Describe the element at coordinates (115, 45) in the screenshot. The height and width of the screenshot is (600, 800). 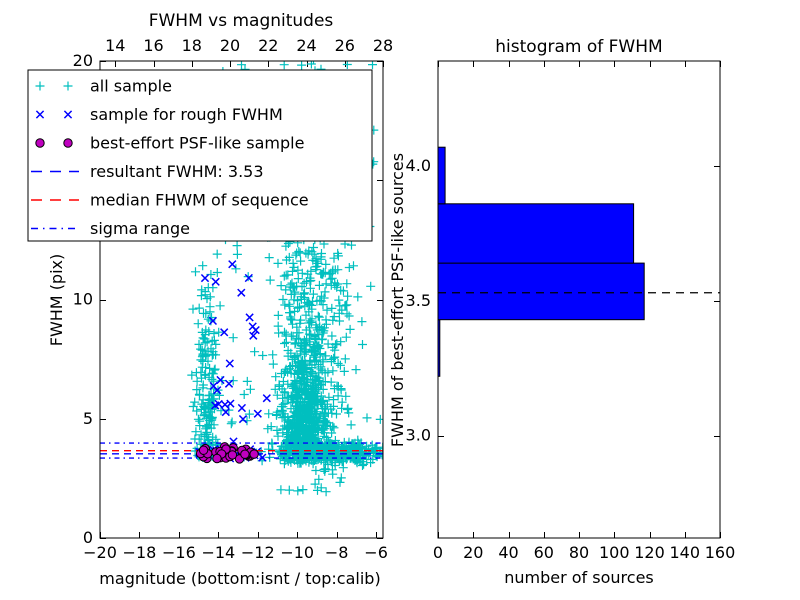
I see `left-top-xtick-label: 14` at that location.